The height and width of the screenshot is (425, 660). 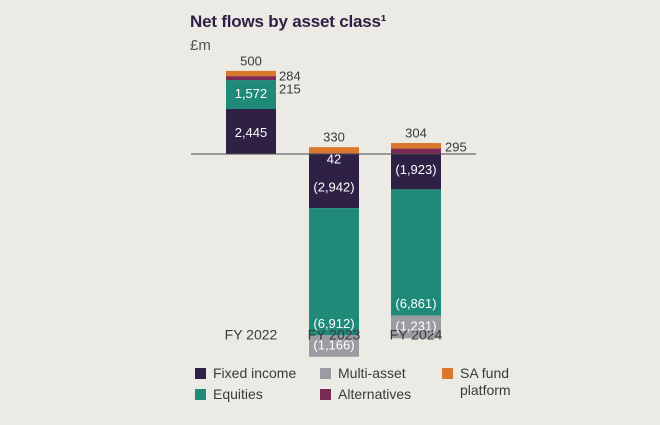 I want to click on data-label: 1,572, so click(x=251, y=93).